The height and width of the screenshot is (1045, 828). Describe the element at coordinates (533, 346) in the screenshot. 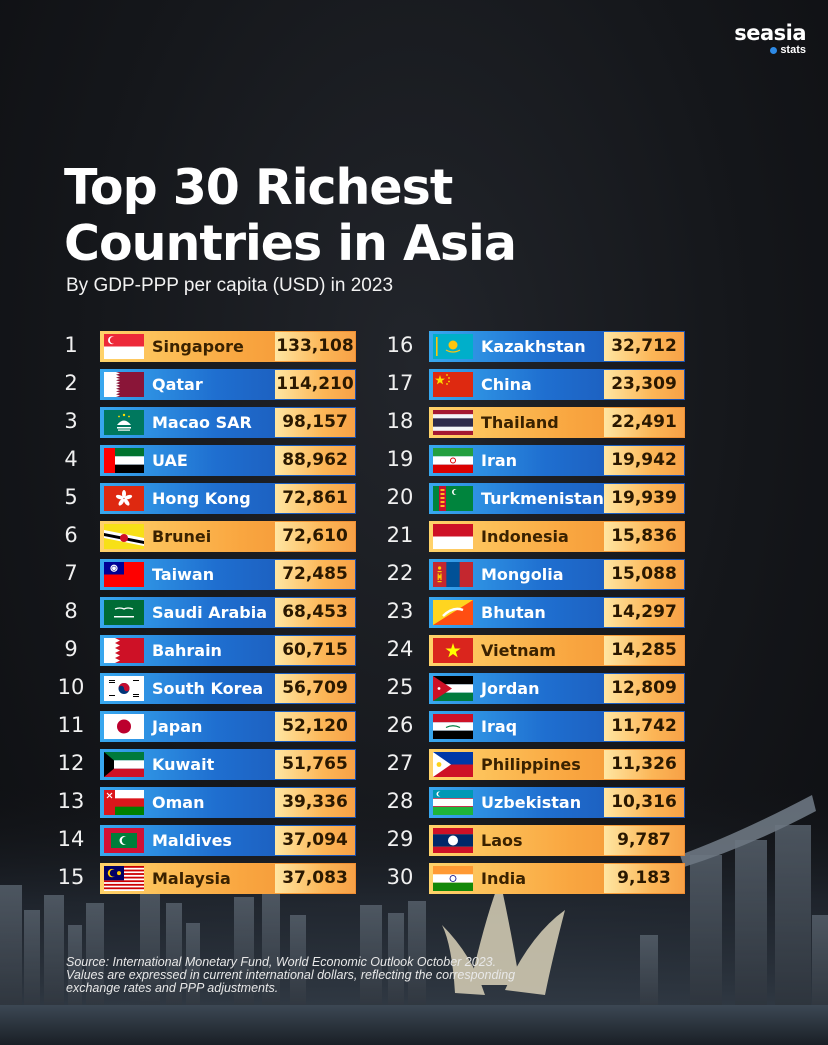

I see `country-name: Kazakhstan` at that location.